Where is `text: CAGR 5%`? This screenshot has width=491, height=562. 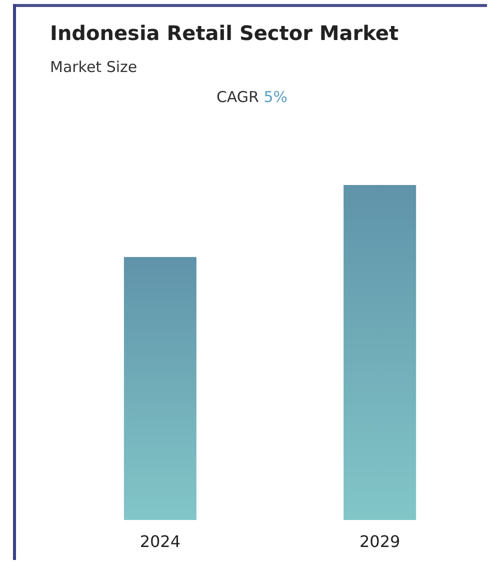
text: CAGR 5% is located at coordinates (252, 97).